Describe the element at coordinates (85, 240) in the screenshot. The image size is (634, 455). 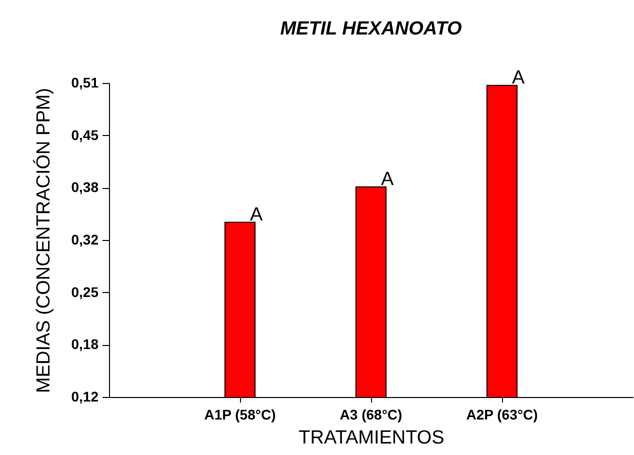
I see `y-tick-label: 0,32` at that location.